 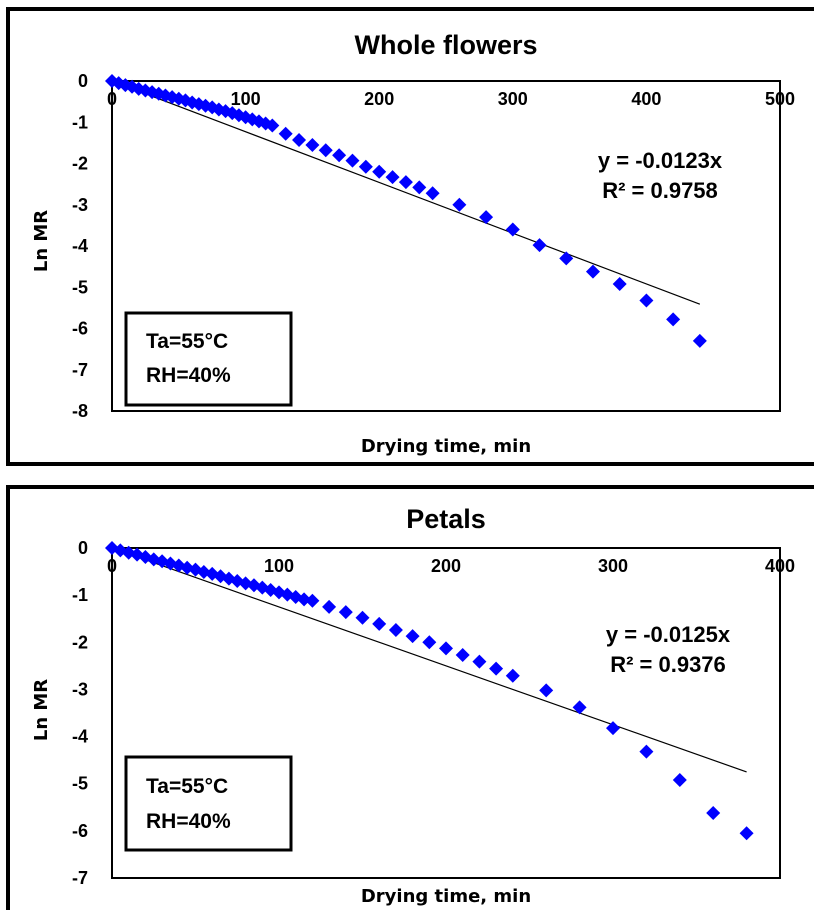 I want to click on trend-equation: y = -0.0123x, so click(x=660, y=160).